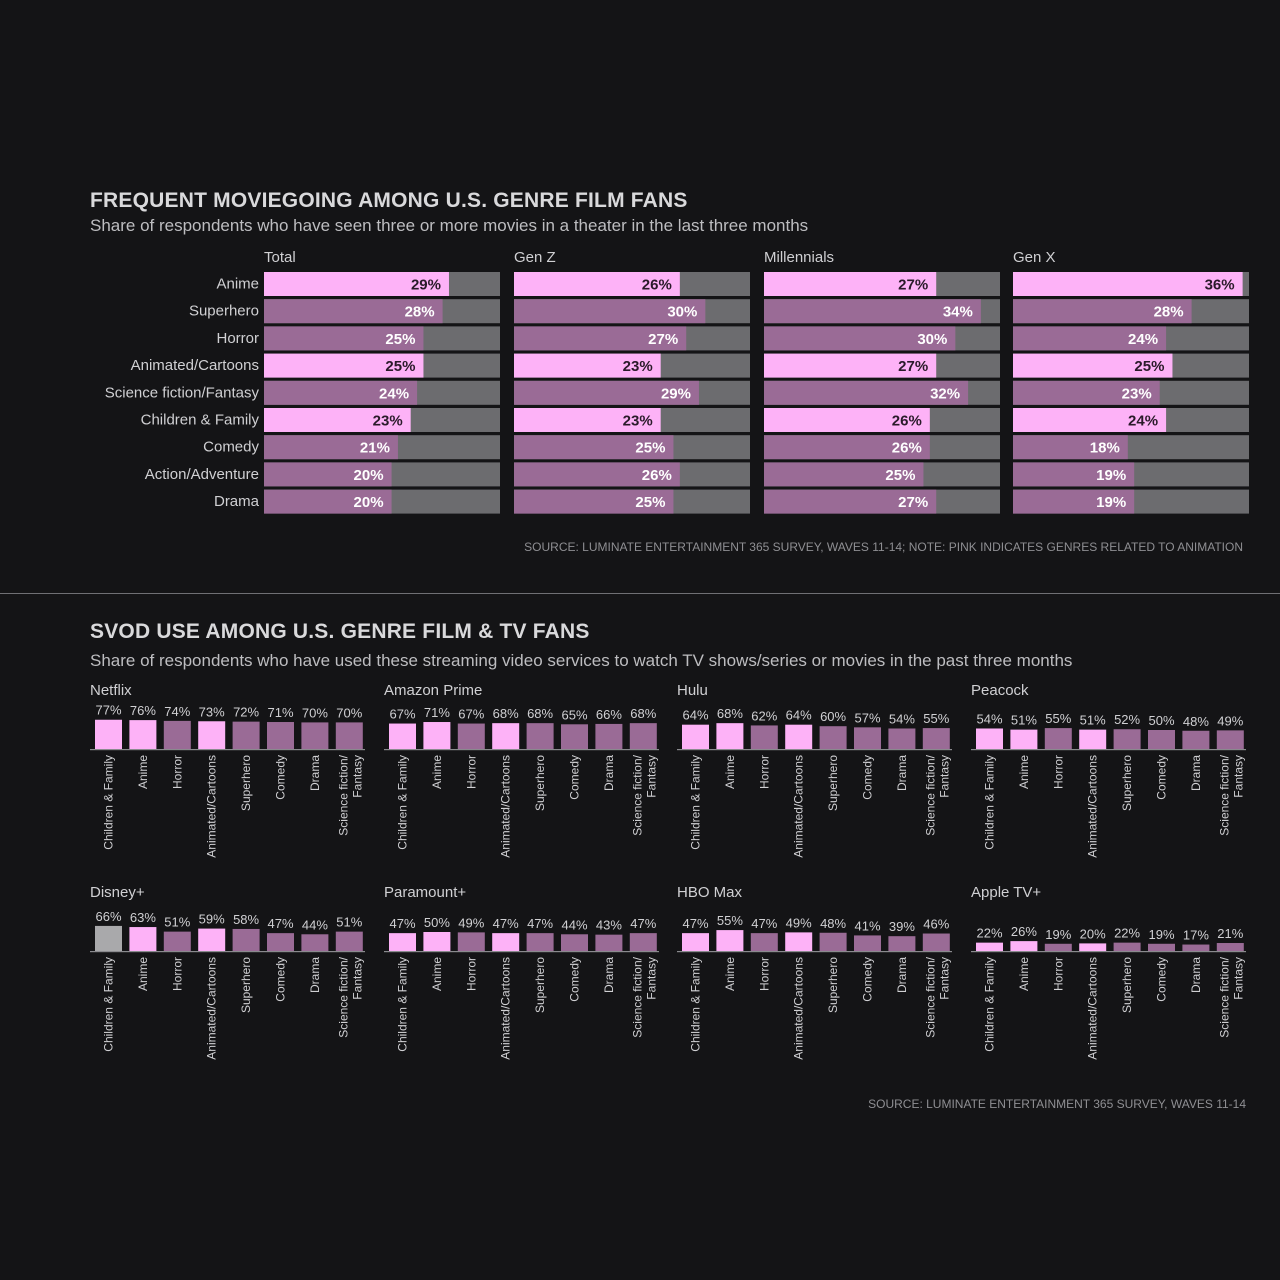 The image size is (1280, 1280). What do you see at coordinates (1196, 739) in the screenshot?
I see `bar-peacock-drama` at bounding box center [1196, 739].